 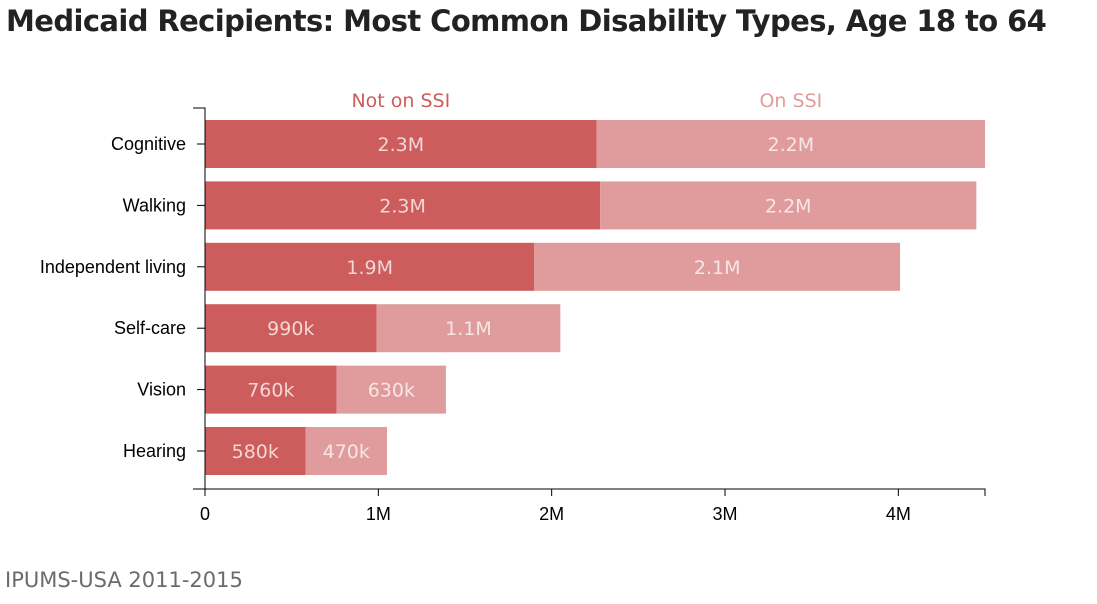 What do you see at coordinates (154, 205) in the screenshot?
I see `y-tick-label: Walking` at bounding box center [154, 205].